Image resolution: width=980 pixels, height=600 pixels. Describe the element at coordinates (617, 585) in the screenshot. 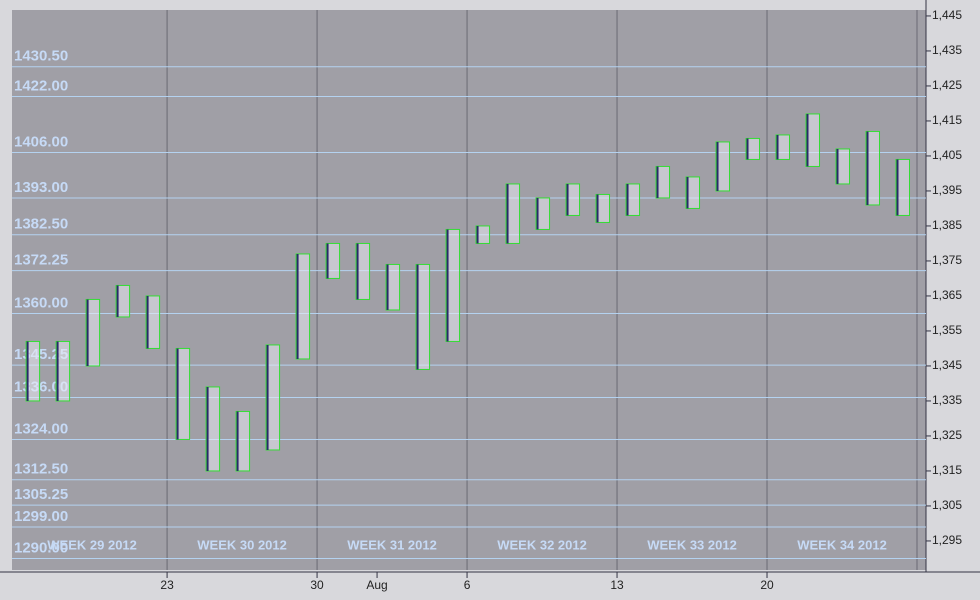

I see `x-tick-label: 13` at that location.